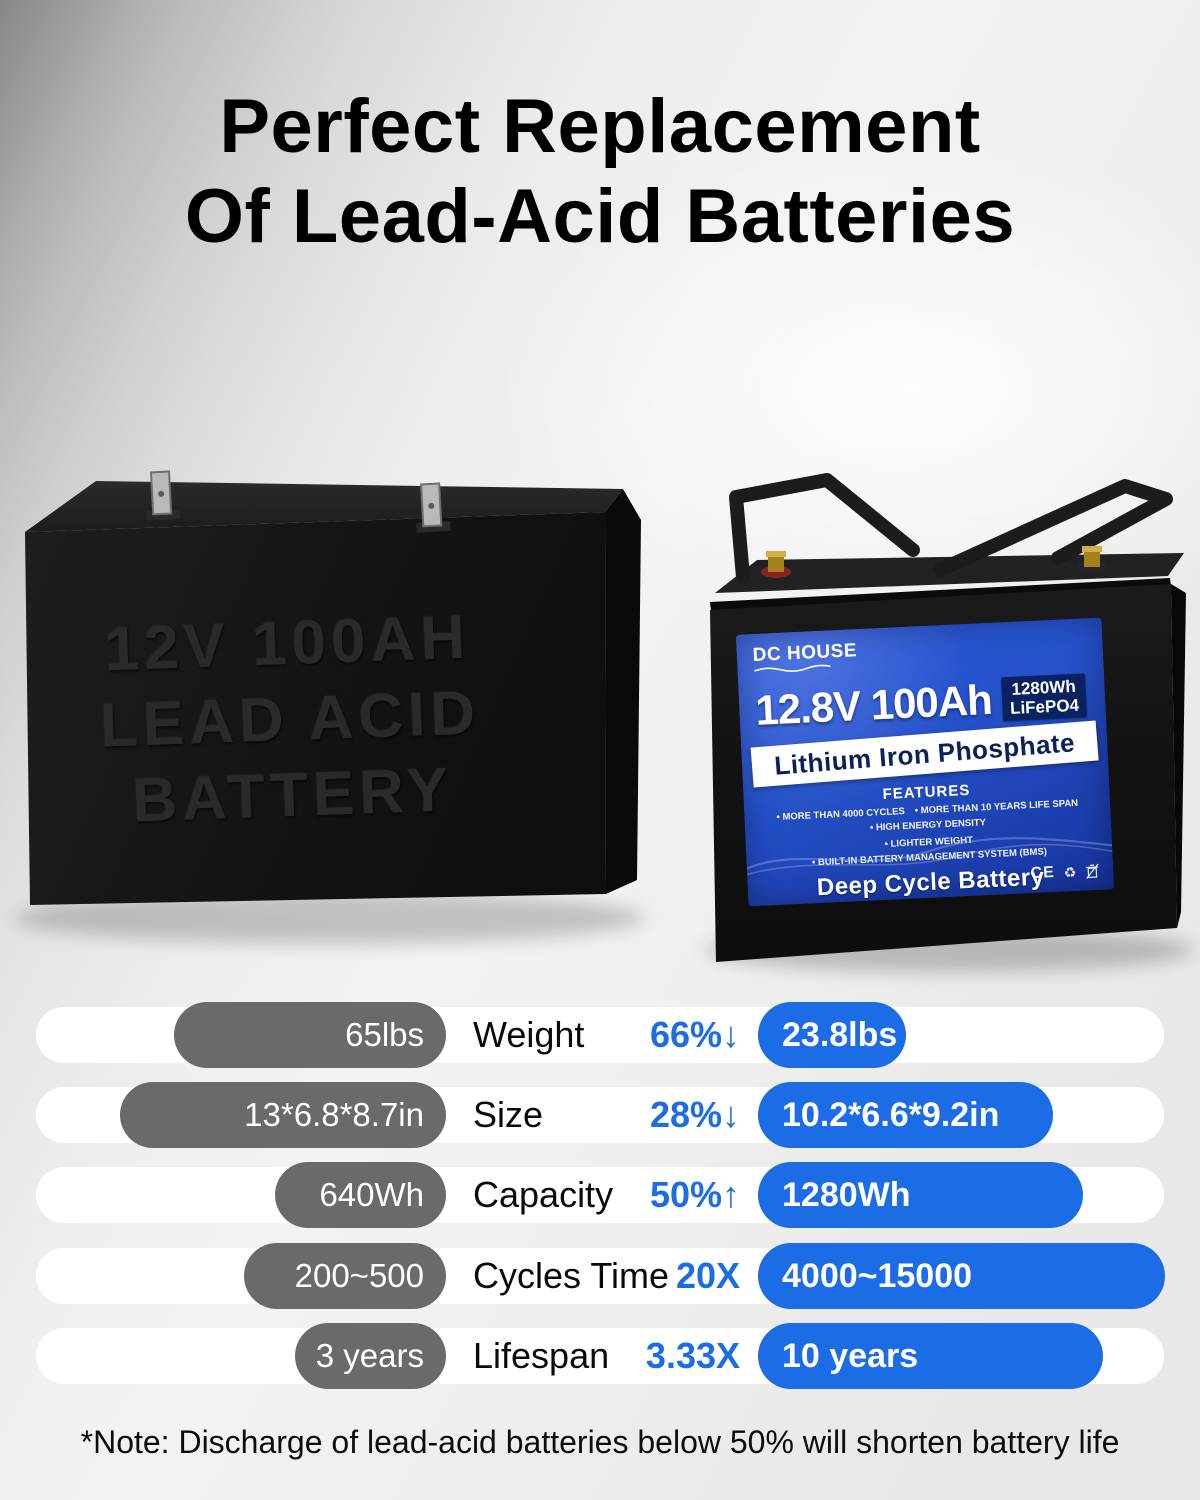 Image resolution: width=1200 pixels, height=1500 pixels. What do you see at coordinates (290, 719) in the screenshot?
I see `lead-battery-emboss-text: 12V 100AH LEAD ACID BATTERY` at bounding box center [290, 719].